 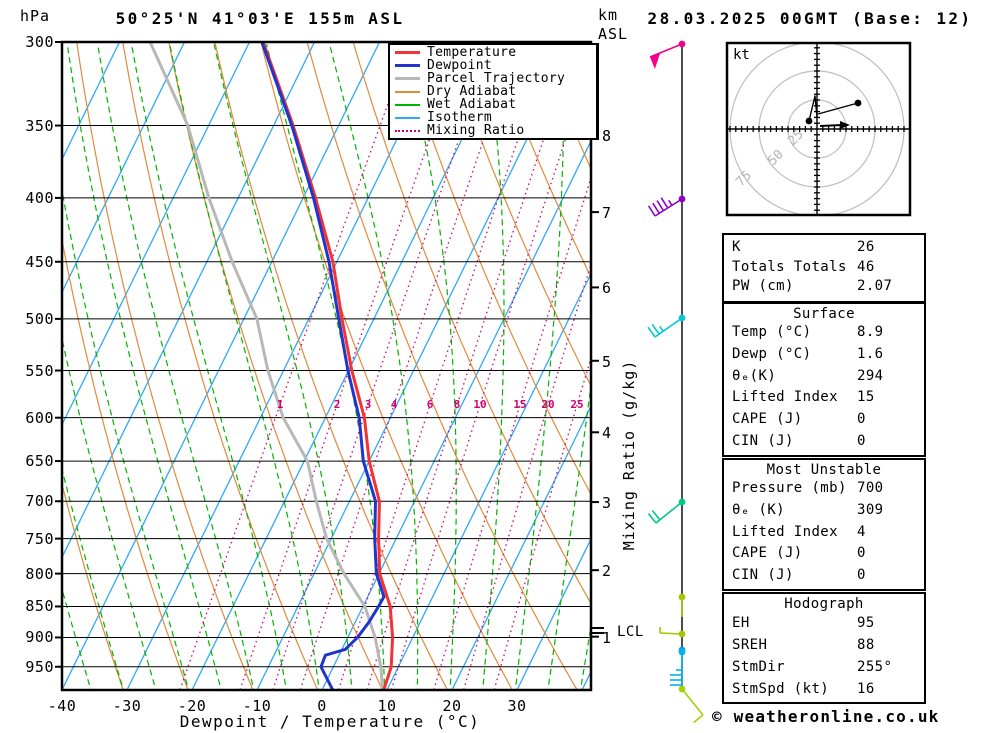 I want to click on km-axis-label: 6, so click(x=607, y=288).